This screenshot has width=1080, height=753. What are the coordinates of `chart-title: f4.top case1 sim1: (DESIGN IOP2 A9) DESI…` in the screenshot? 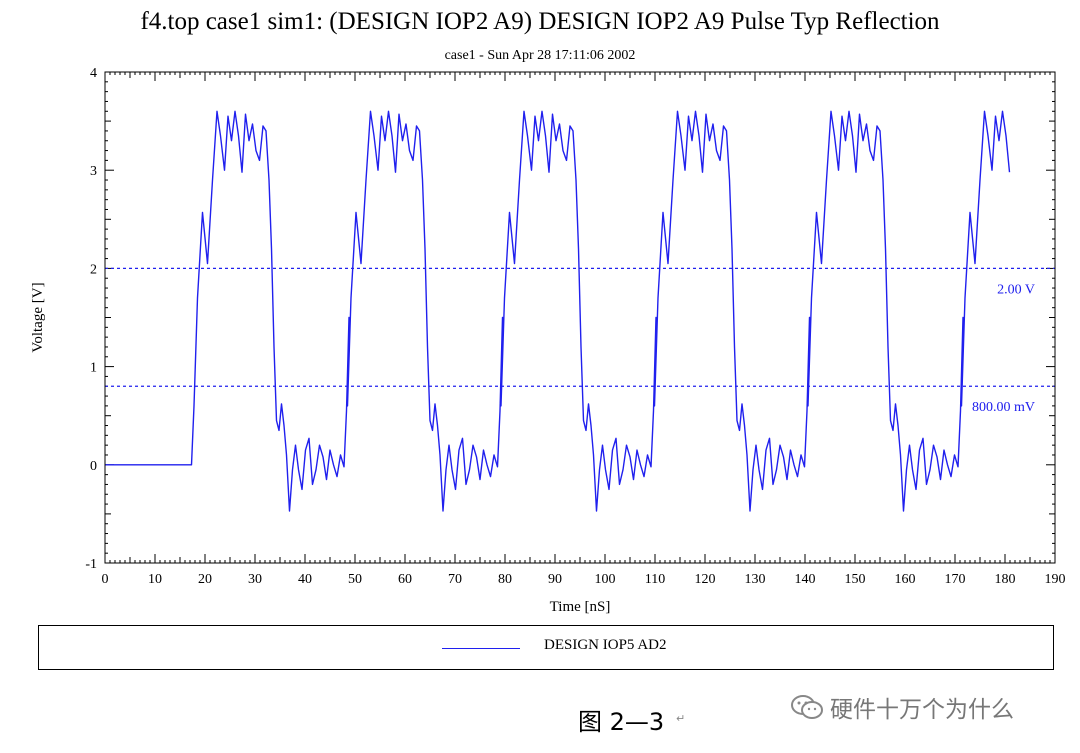 It's located at (540, 21).